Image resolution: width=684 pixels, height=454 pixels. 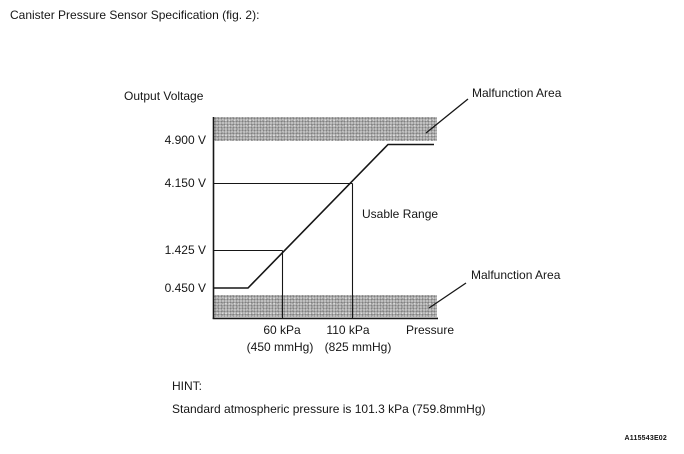 I want to click on x-tick-110kpa: 110 kPa, so click(x=348, y=330).